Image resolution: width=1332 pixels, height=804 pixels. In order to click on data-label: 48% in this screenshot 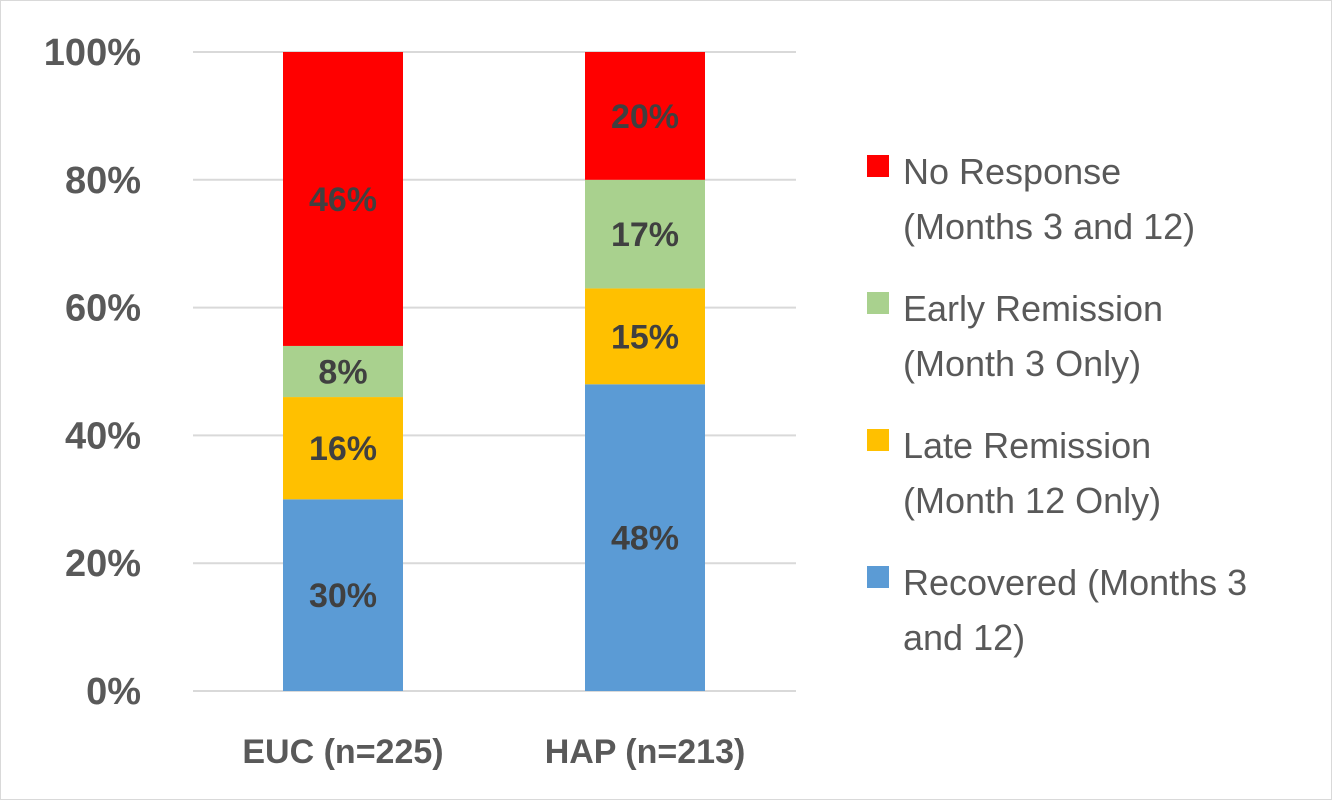, I will do `click(645, 539)`.